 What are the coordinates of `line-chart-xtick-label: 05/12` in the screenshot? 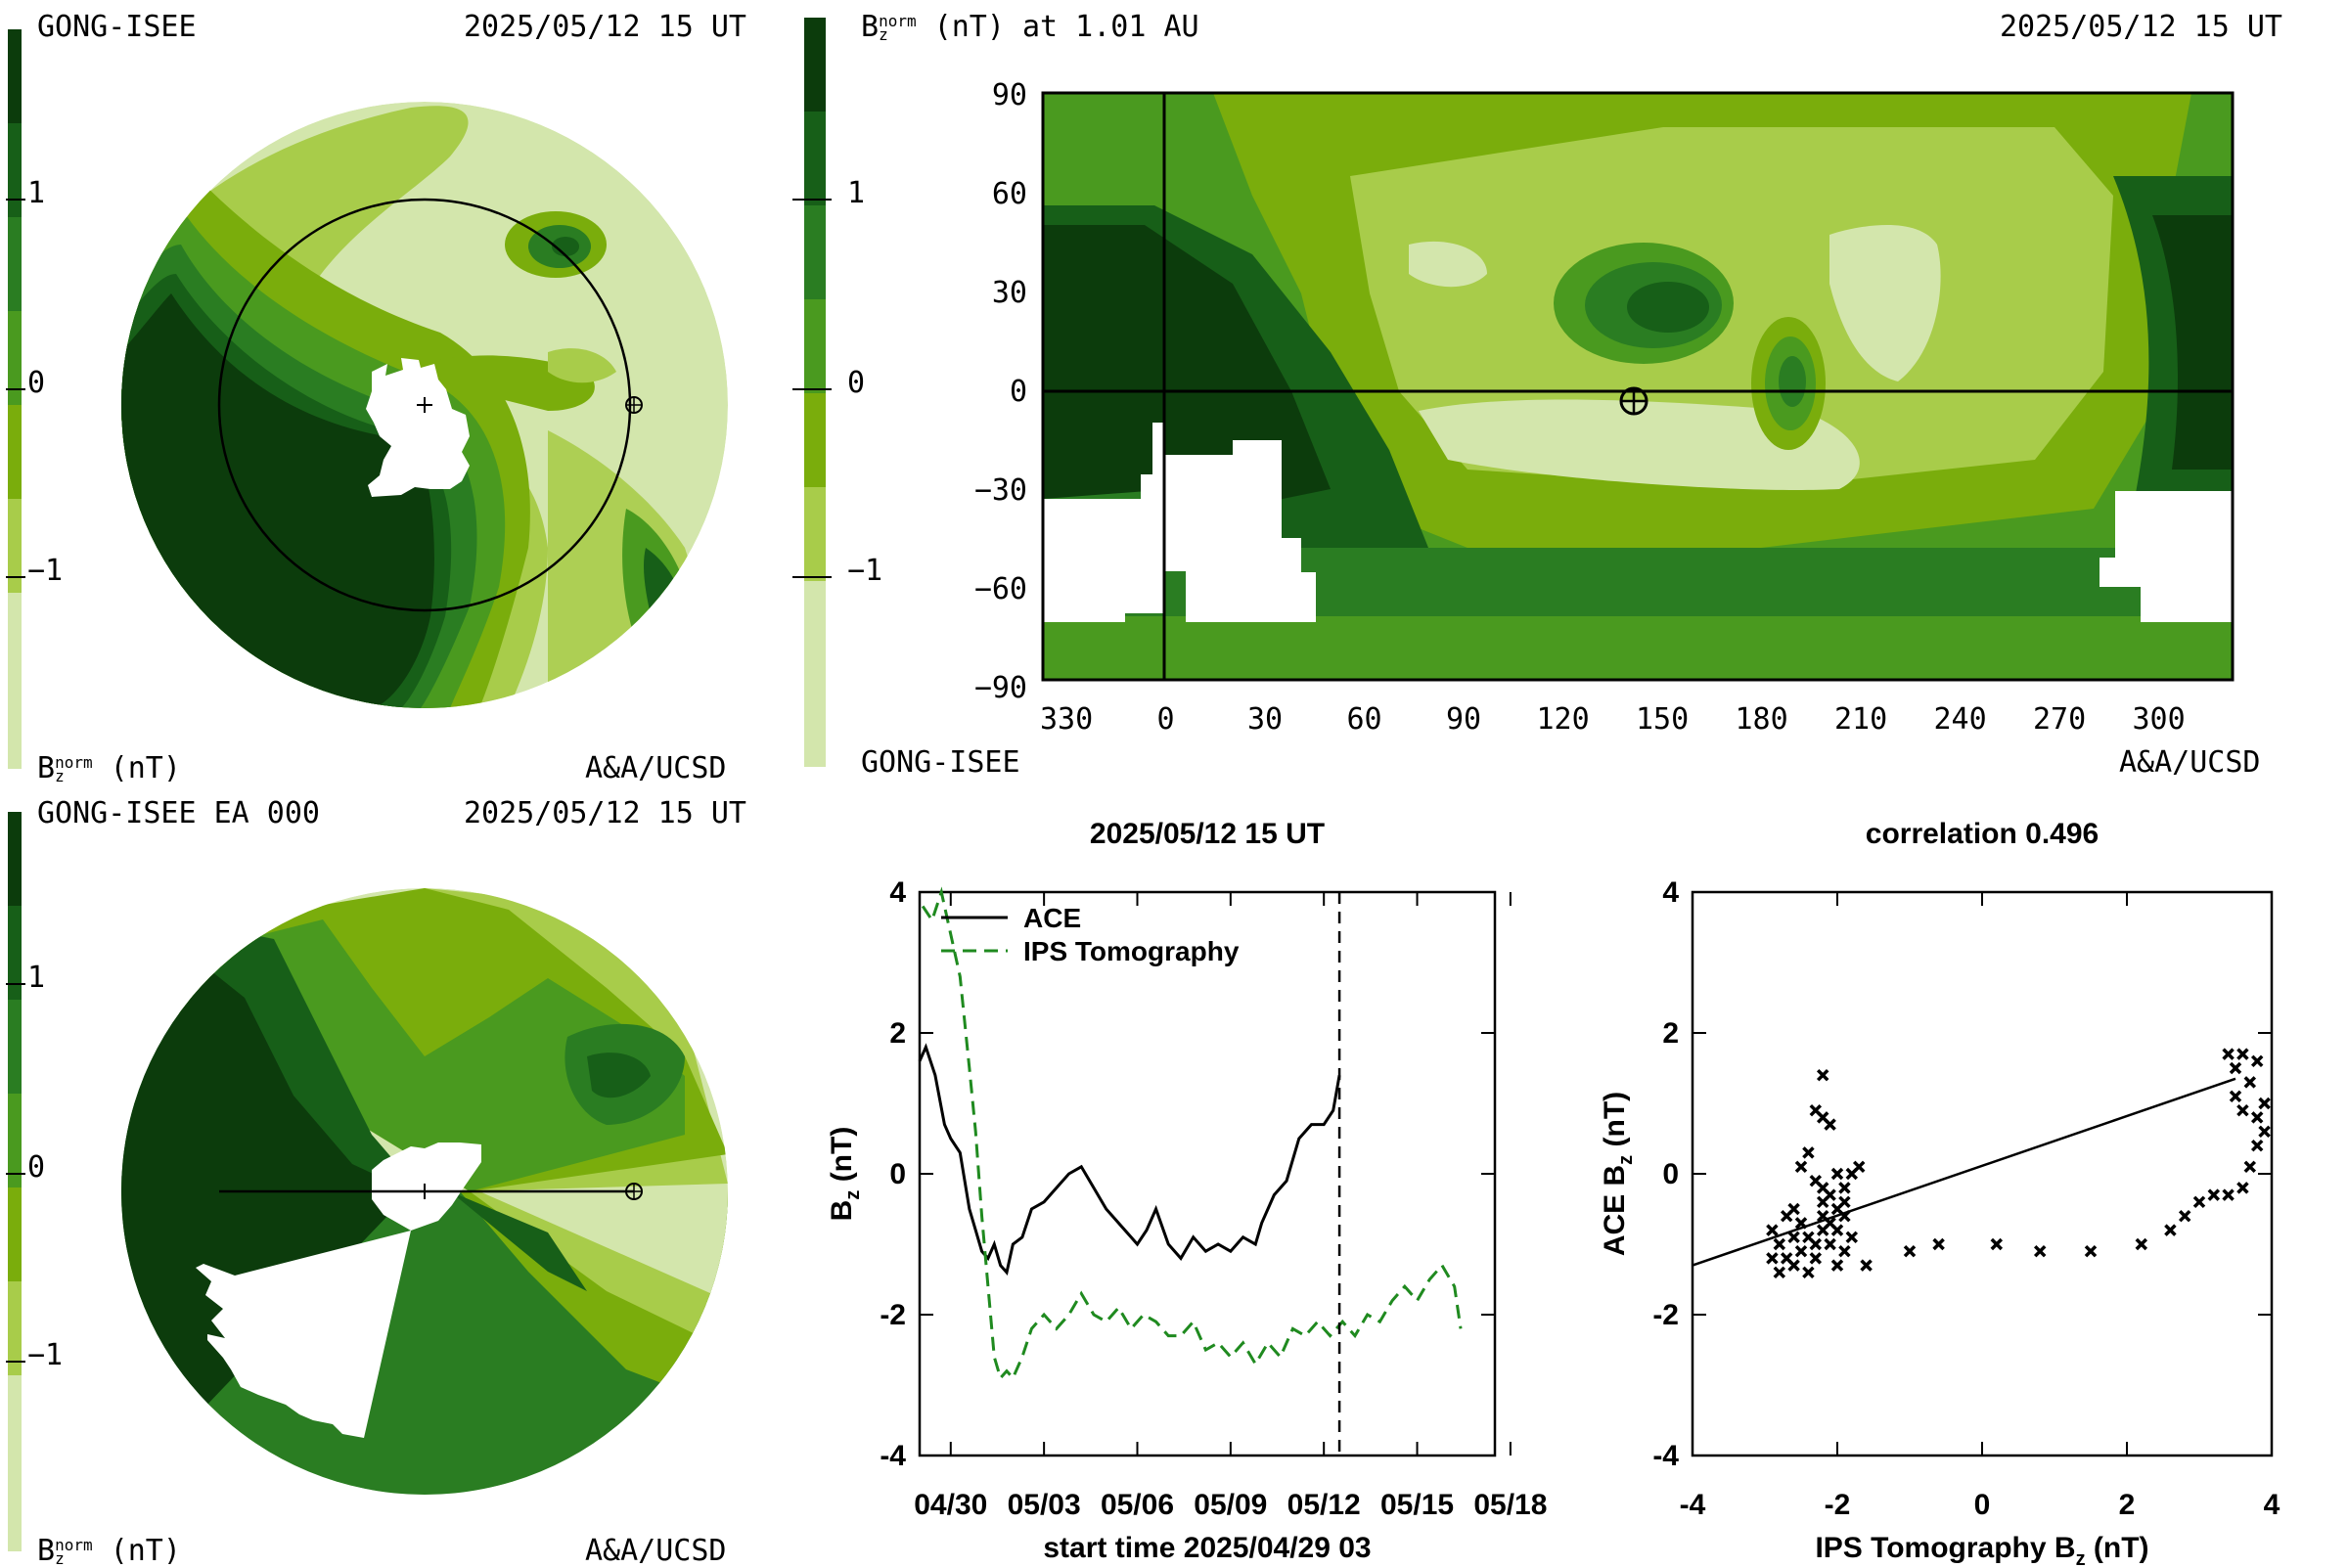 It's located at (1324, 1505).